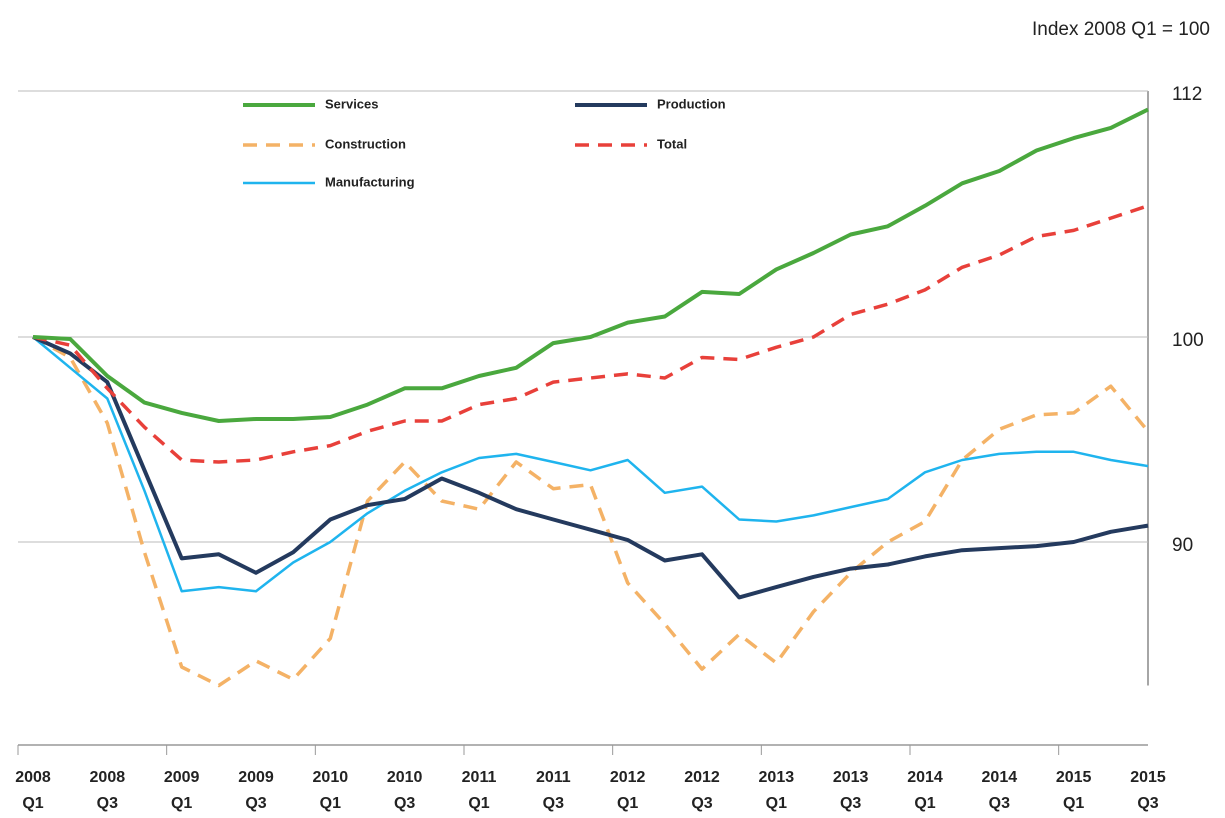  What do you see at coordinates (33, 790) in the screenshot?
I see `x-tick-label: 2008 Q1` at bounding box center [33, 790].